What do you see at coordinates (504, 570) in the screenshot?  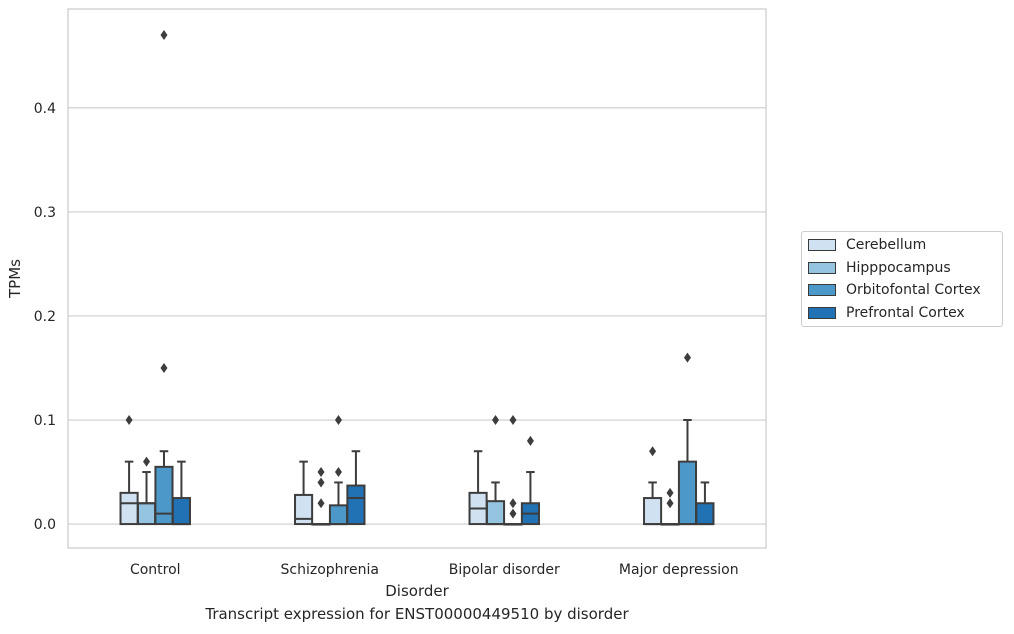 I see `x-tick-label: Bipolar disorder` at bounding box center [504, 570].